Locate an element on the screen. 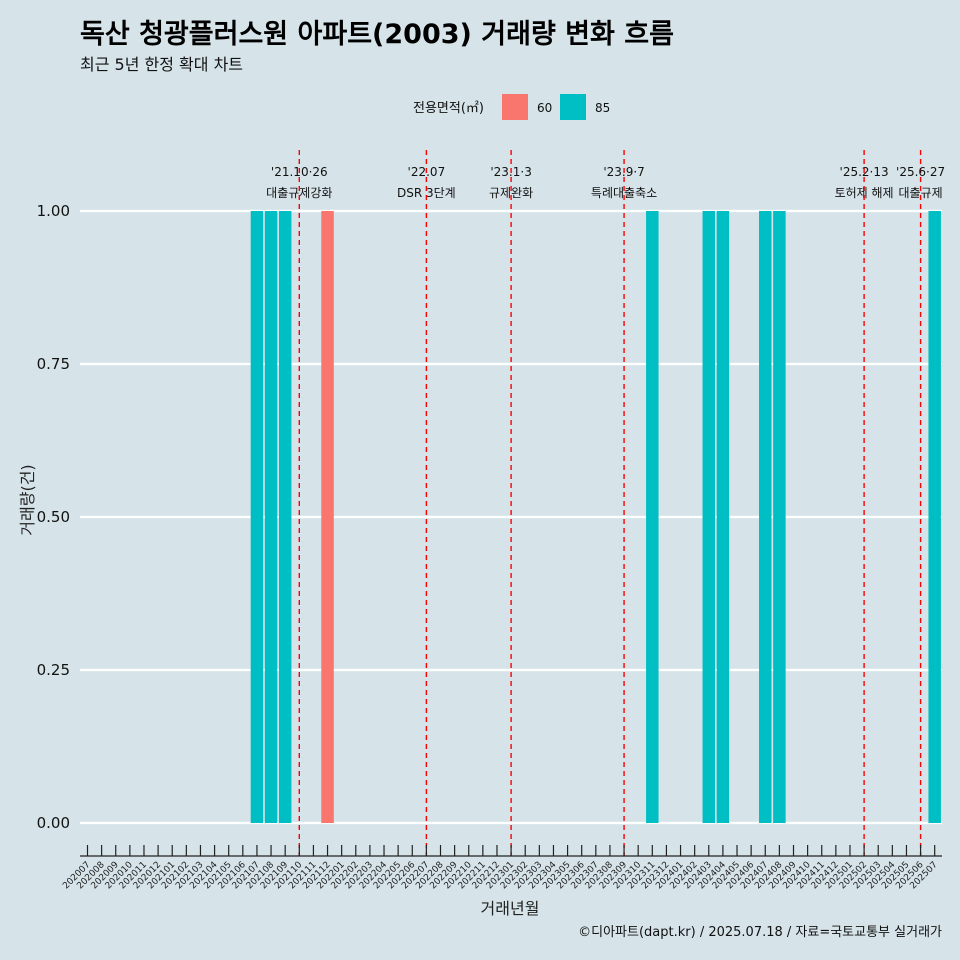  legend: 전용면적(㎡) 60 85 is located at coordinates (511, 107).